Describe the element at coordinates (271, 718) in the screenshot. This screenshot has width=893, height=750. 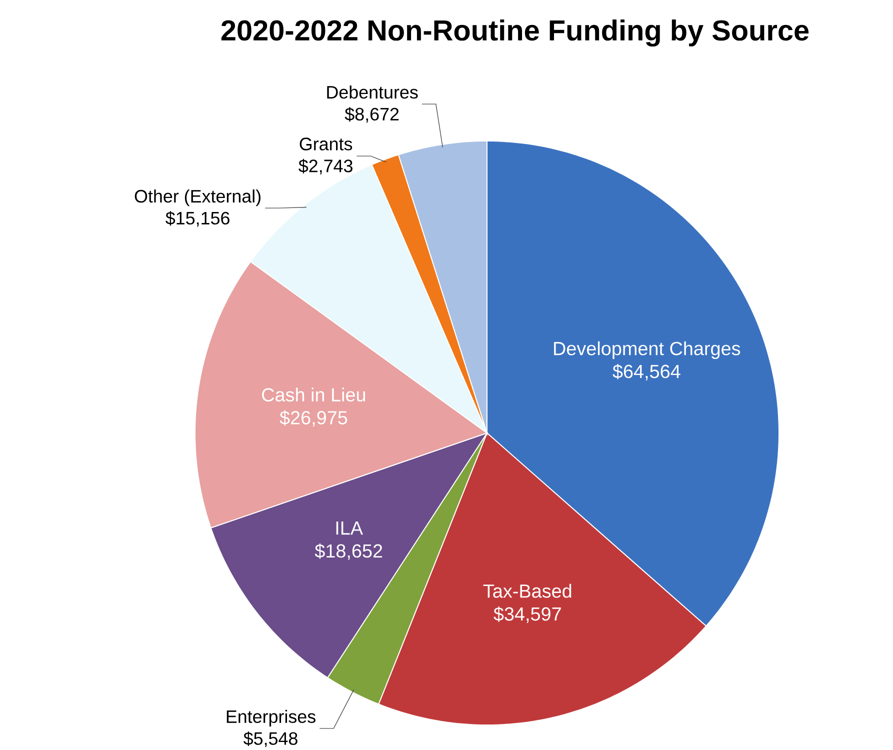
I see `slice-label: Enterprises` at that location.